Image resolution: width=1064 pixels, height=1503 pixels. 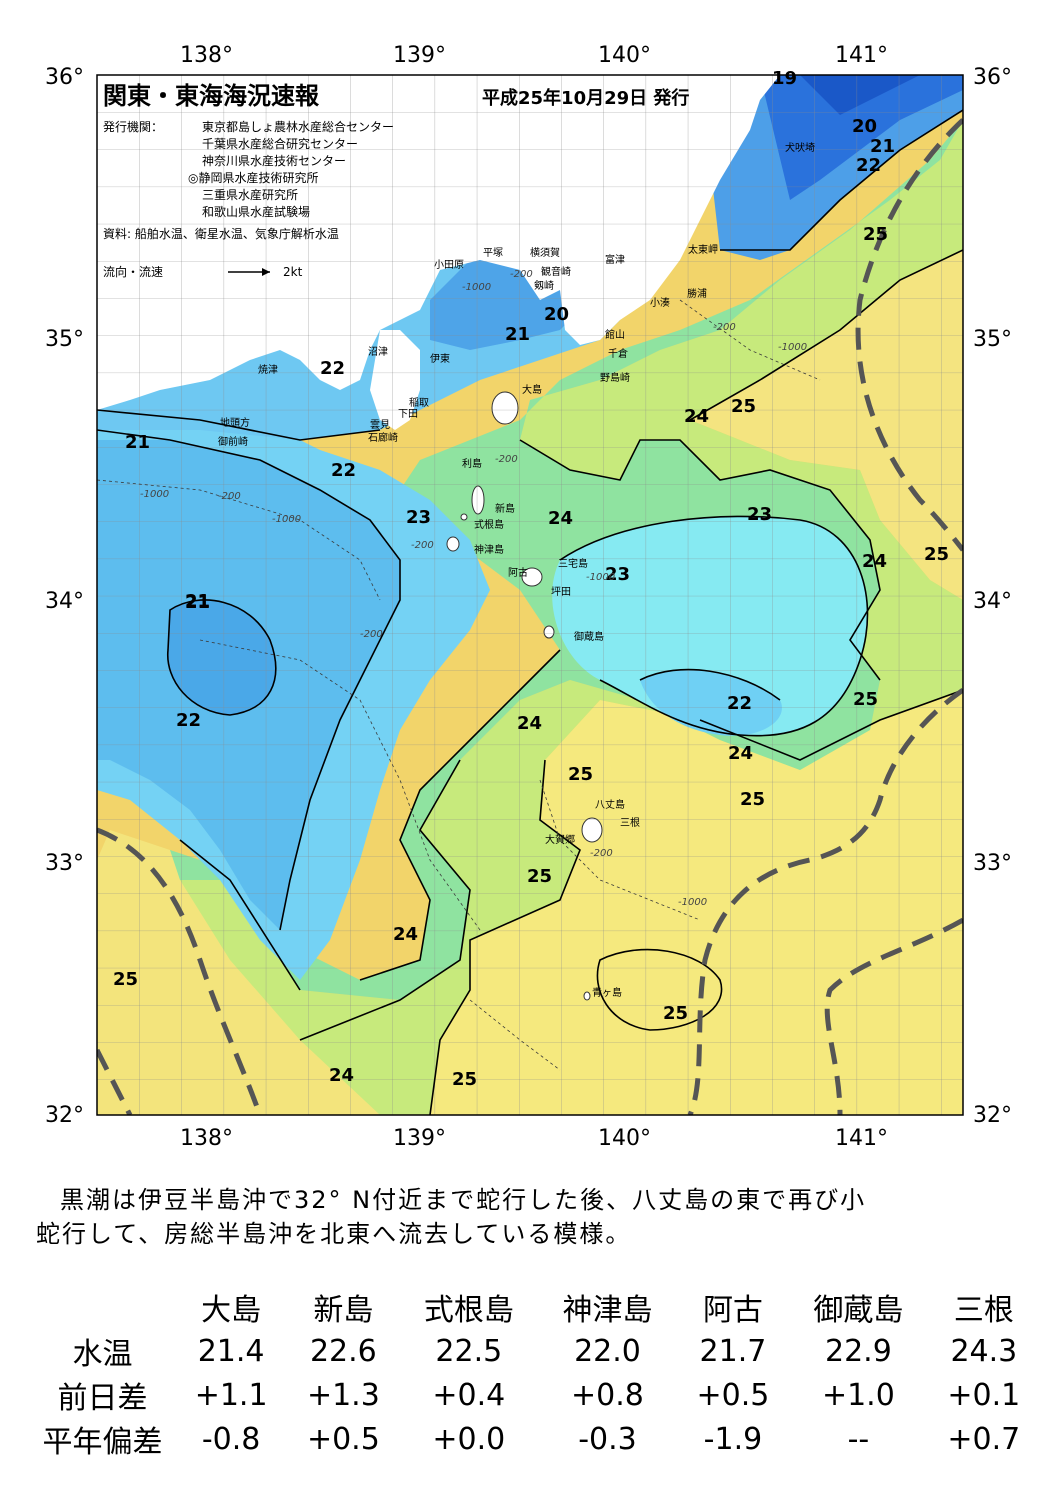 I want to click on lon-tick-top: 138°, so click(x=206, y=55).